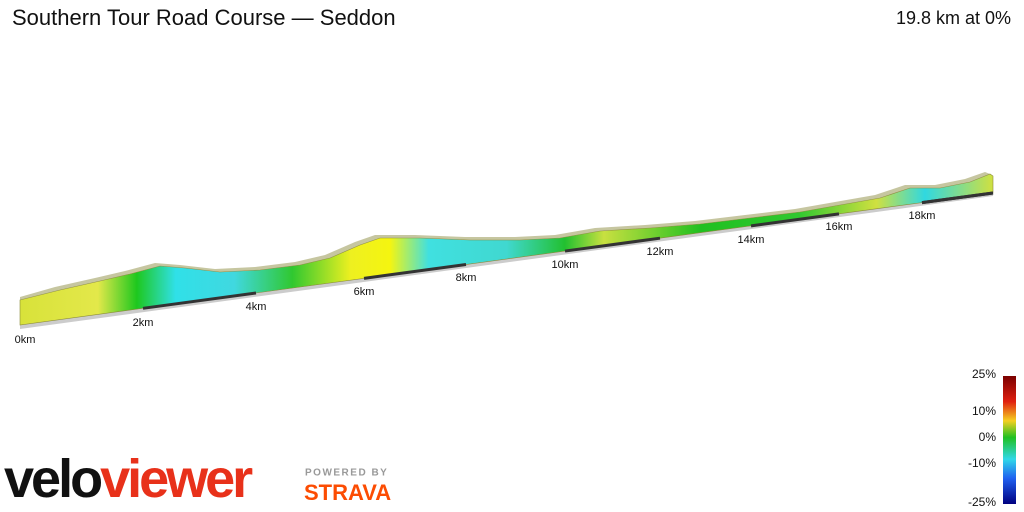 The width and height of the screenshot is (1024, 512). I want to click on distance-label: 18km, so click(922, 216).